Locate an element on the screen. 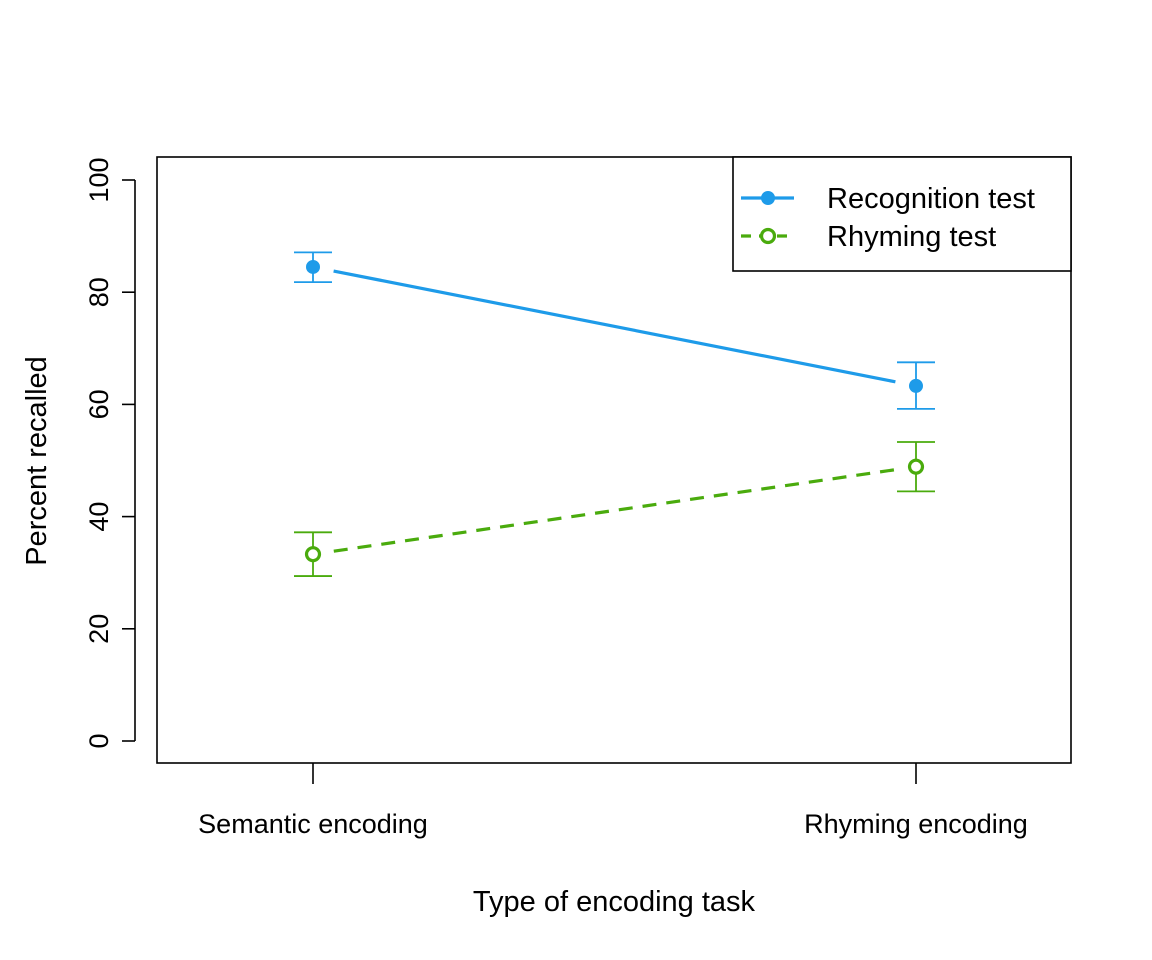 This screenshot has width=1152, height=960. y-axis-title: Percent recalled is located at coordinates (37, 461).